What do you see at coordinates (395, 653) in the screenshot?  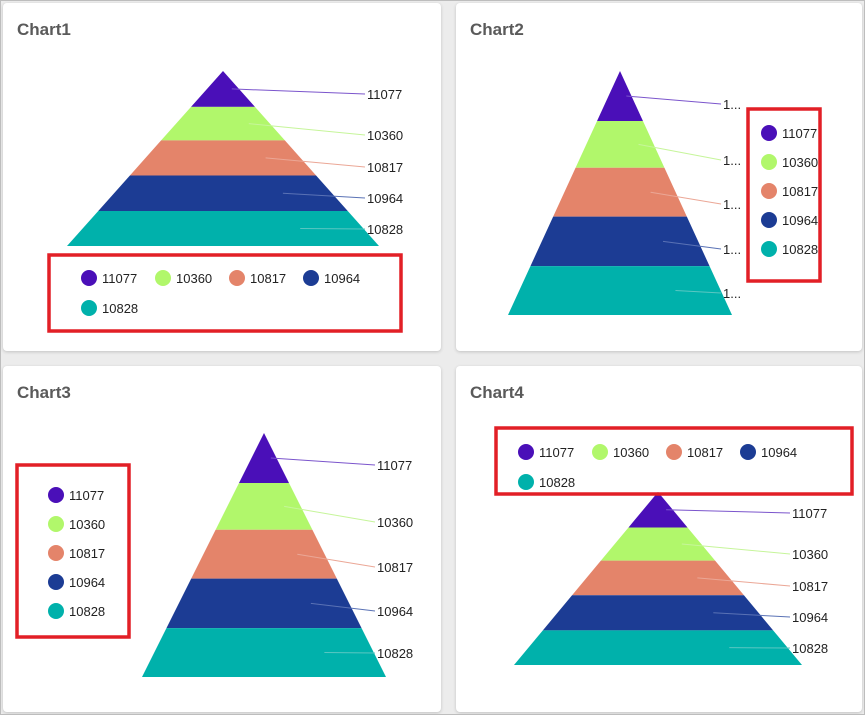 I see `data-label: 10828` at bounding box center [395, 653].